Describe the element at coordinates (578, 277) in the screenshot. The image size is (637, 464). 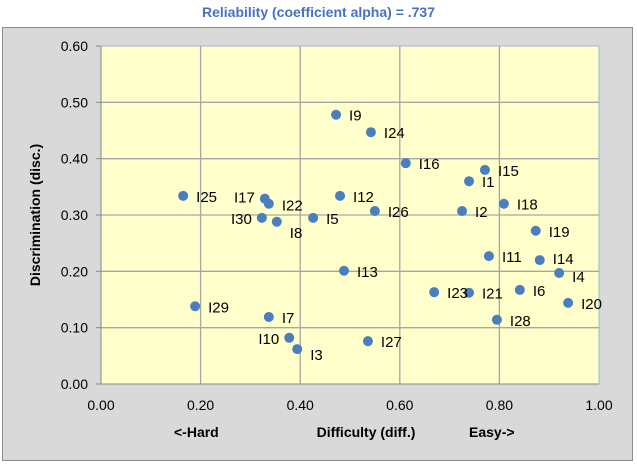
I see `data-label: I4` at that location.